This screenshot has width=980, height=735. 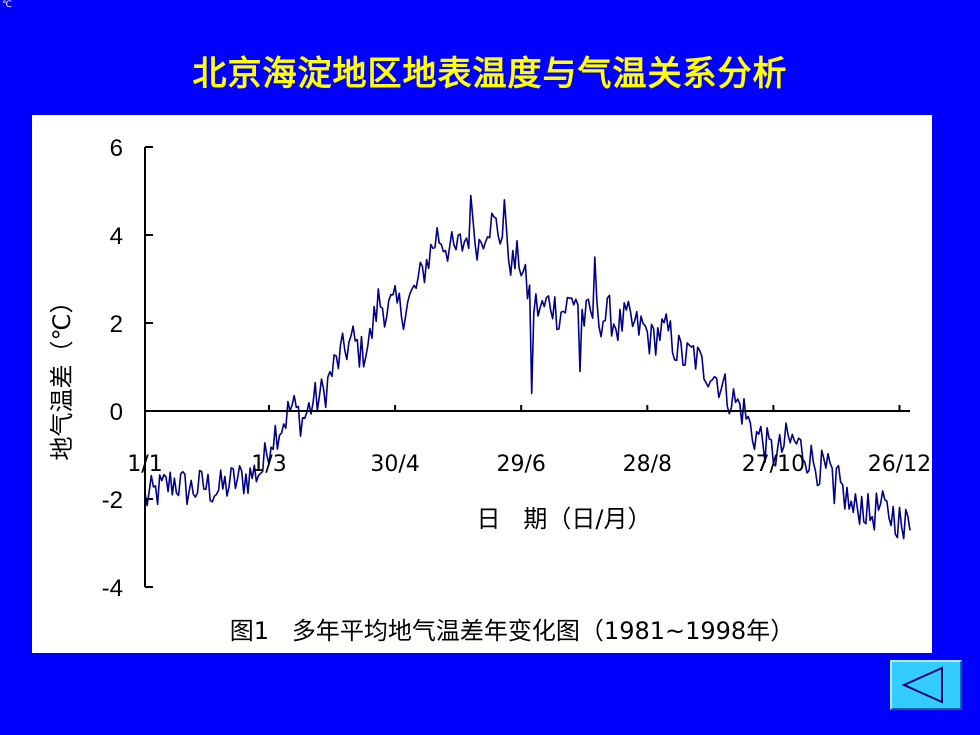 I want to click on x-tick-label: 1/1, so click(x=144, y=464).